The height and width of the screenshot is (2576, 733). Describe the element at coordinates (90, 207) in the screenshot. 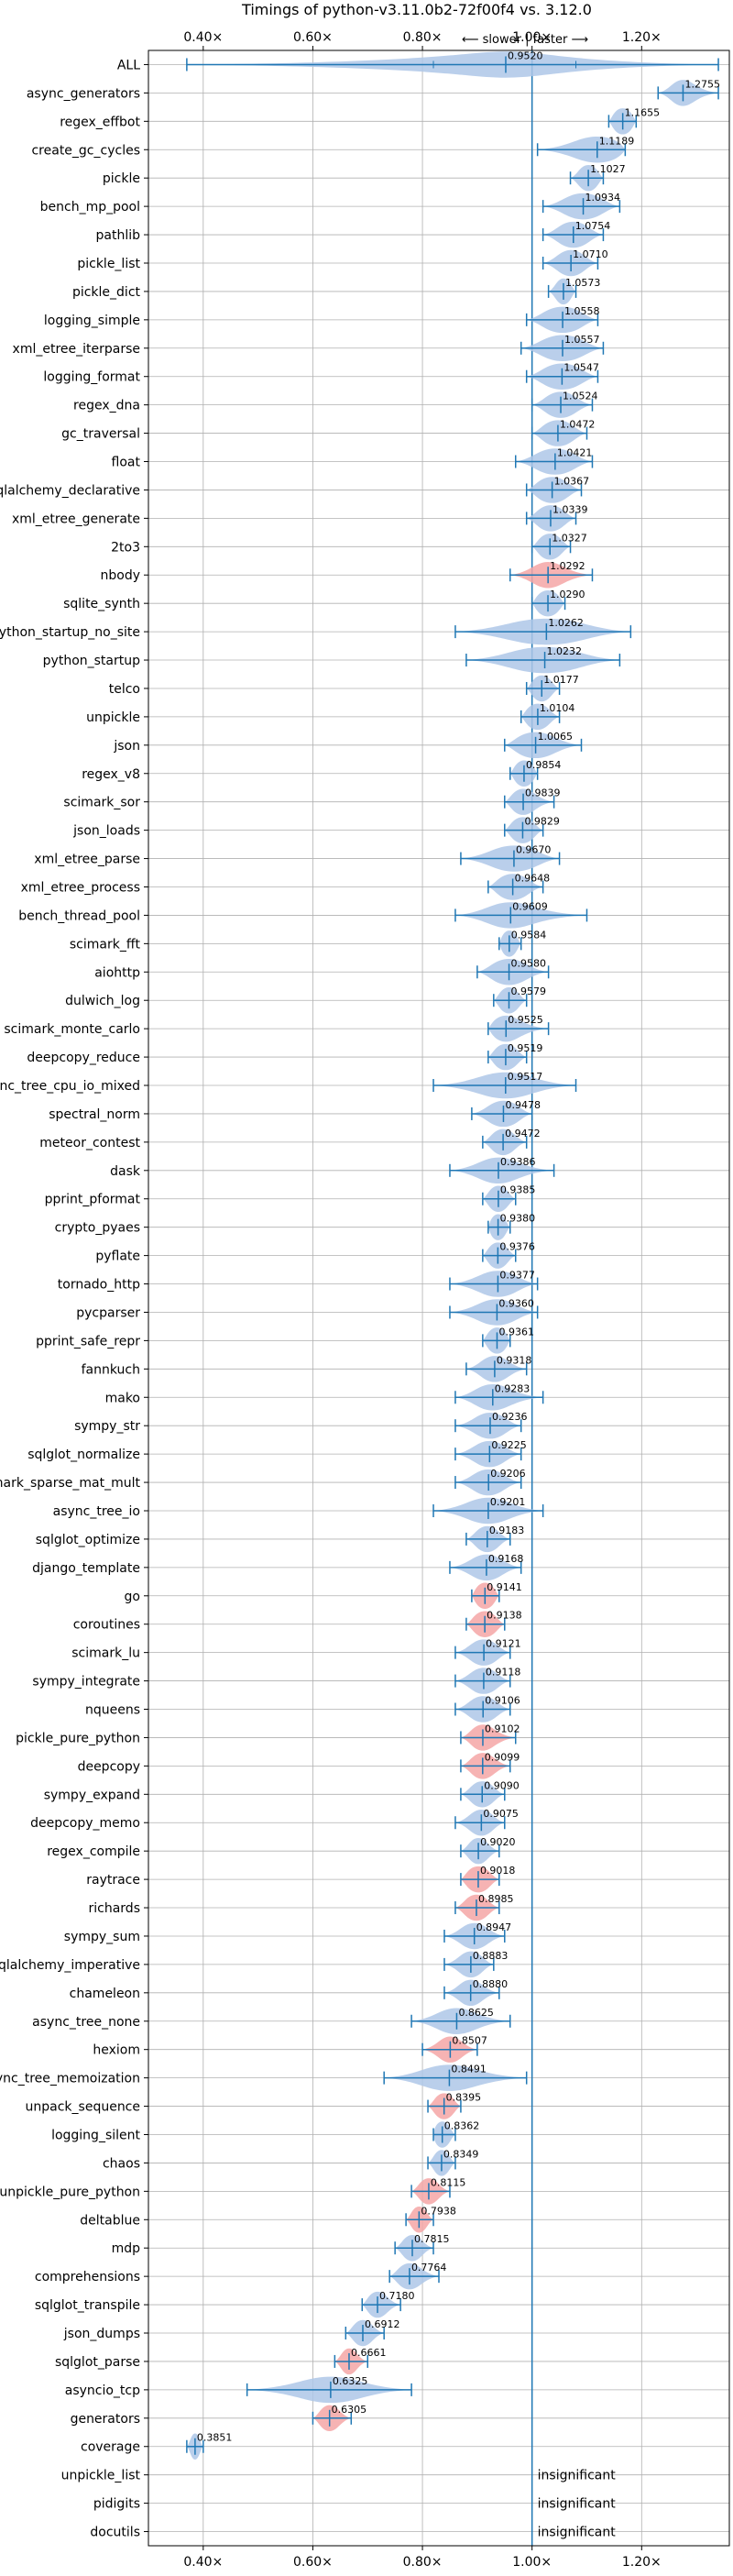

I see `benchmark-name: bench_mp_pool` at that location.